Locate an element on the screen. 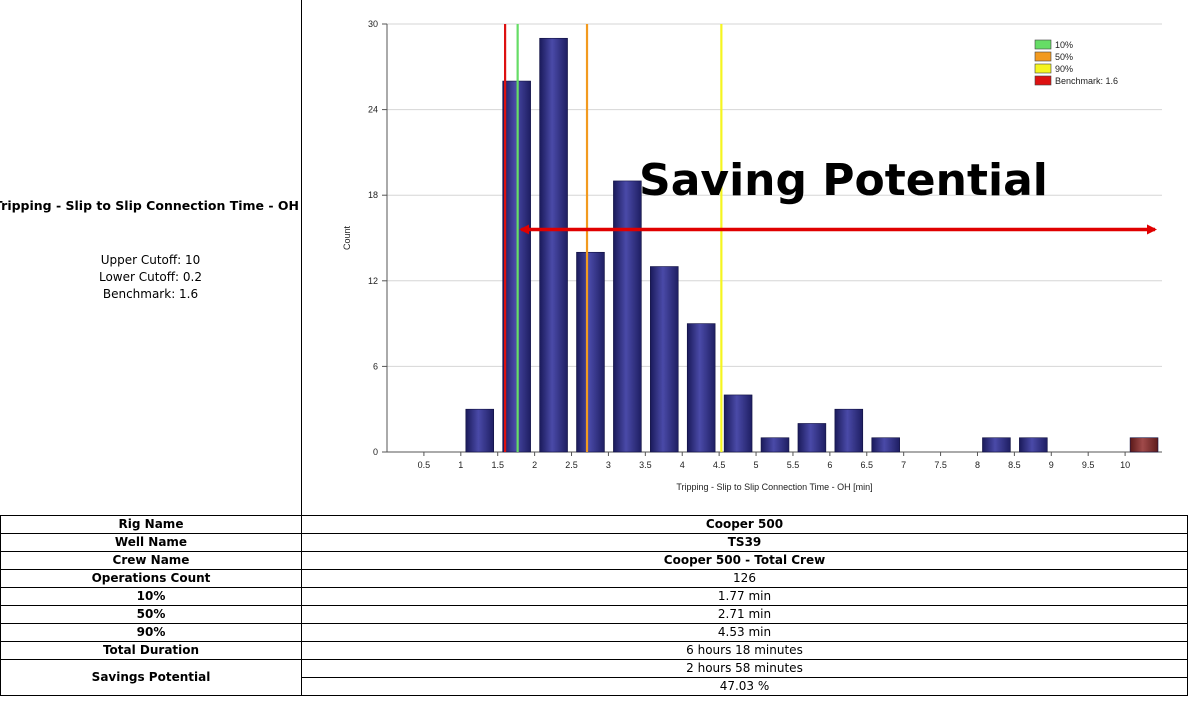 This screenshot has width=1188, height=702. table-row: 90% 4.53 min is located at coordinates (594, 632).